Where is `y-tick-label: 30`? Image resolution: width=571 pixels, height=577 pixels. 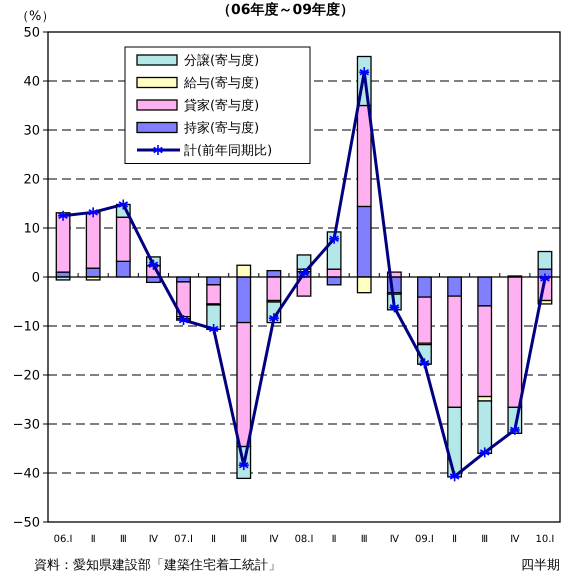
y-tick-label: 30 is located at coordinates (31, 131).